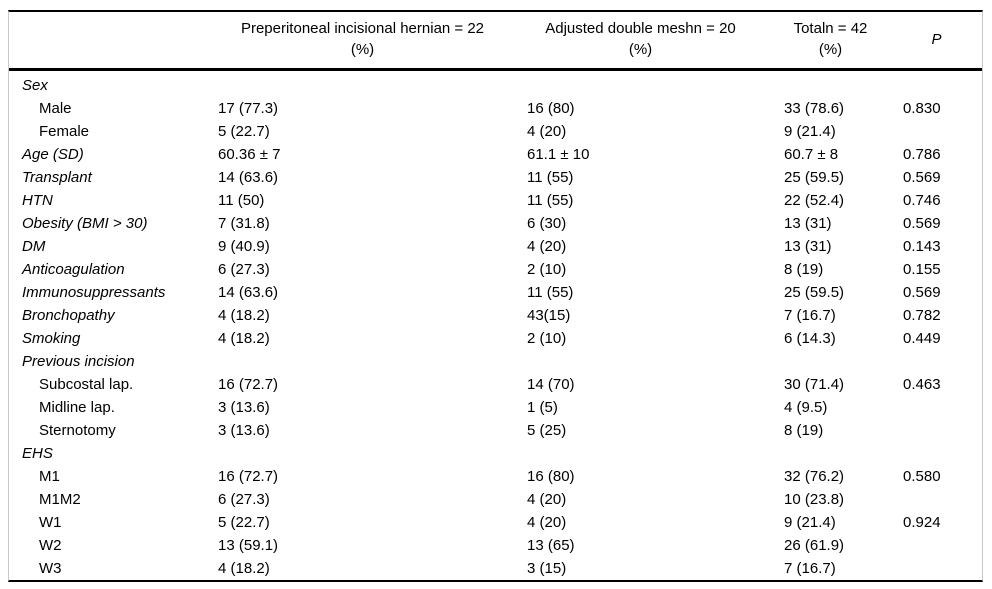  I want to click on table-row: Transplant 14 (63.6) 11 (55) 25 (59.5) 0.569, so click(495, 177).